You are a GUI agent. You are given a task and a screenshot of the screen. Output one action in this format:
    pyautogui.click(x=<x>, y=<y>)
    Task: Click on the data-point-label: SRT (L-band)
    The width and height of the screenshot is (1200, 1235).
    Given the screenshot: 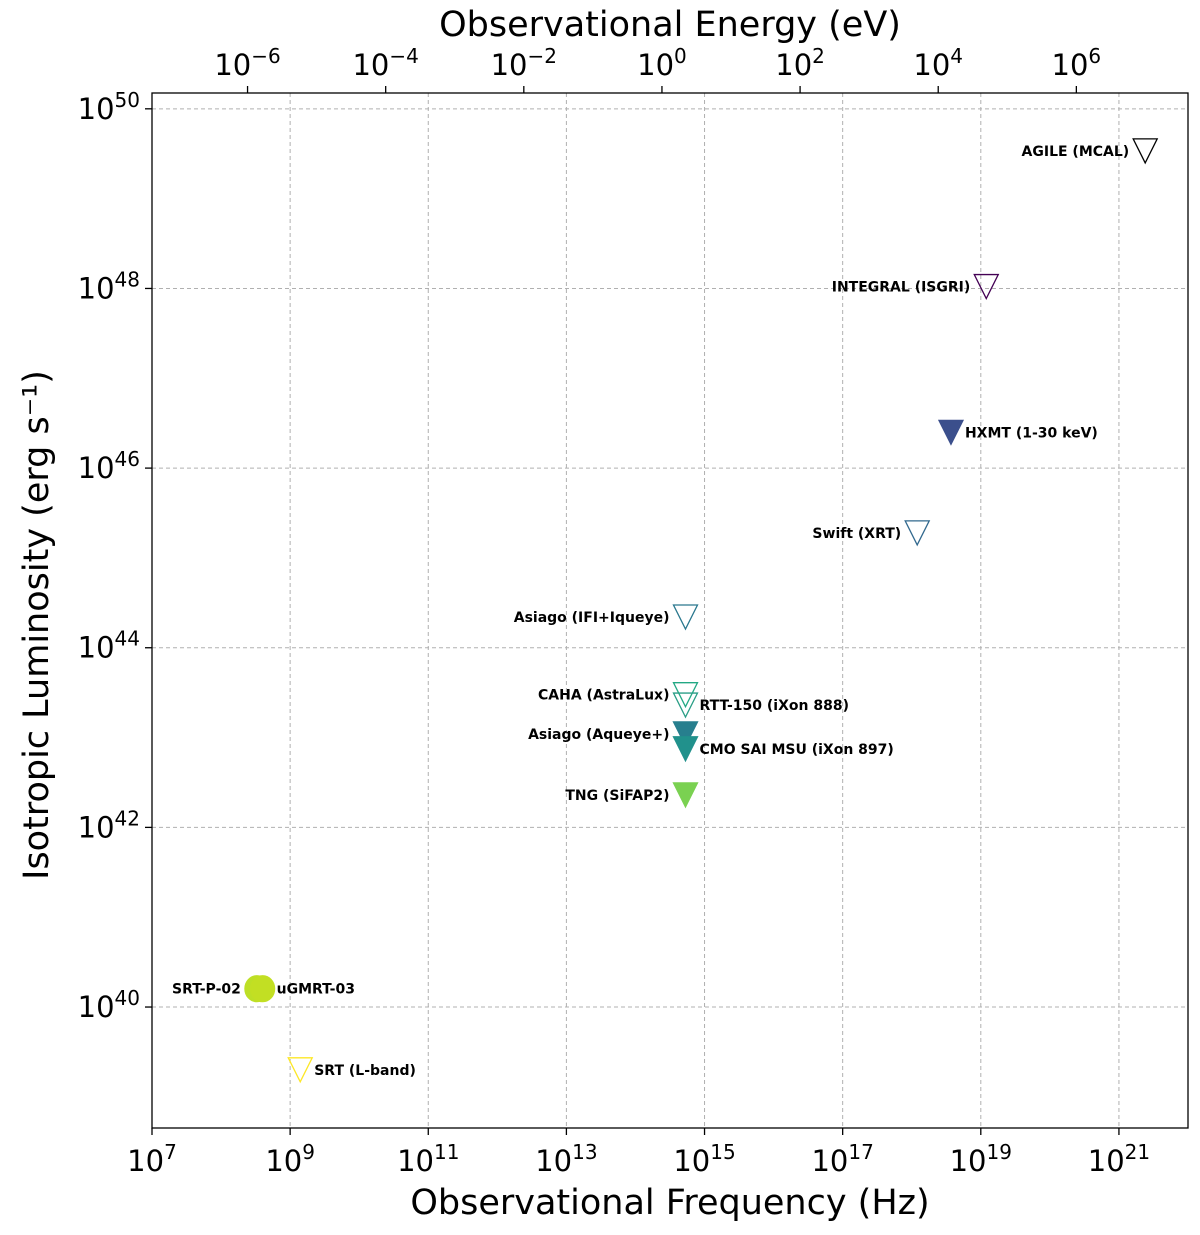 What is the action you would take?
    pyautogui.click(x=365, y=1071)
    